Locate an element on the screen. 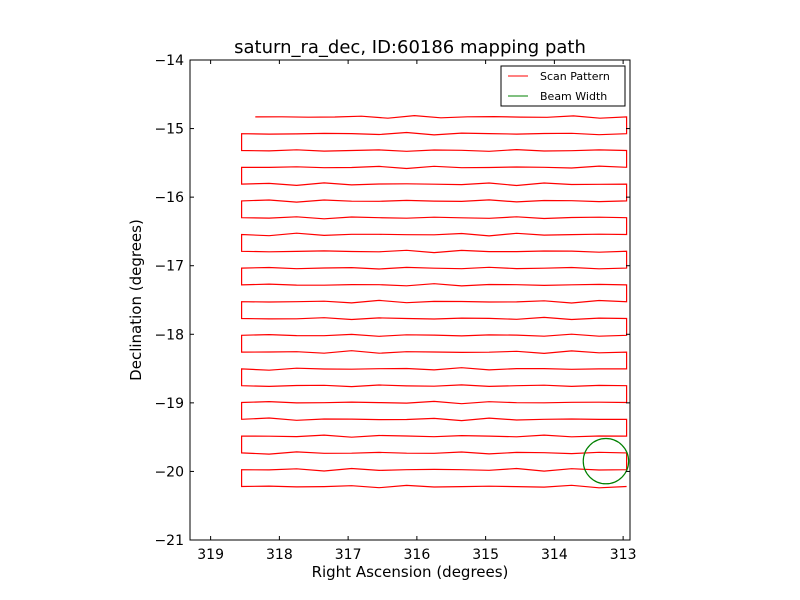 This screenshot has width=800, height=600. x-tick-label: 313 is located at coordinates (623, 555).